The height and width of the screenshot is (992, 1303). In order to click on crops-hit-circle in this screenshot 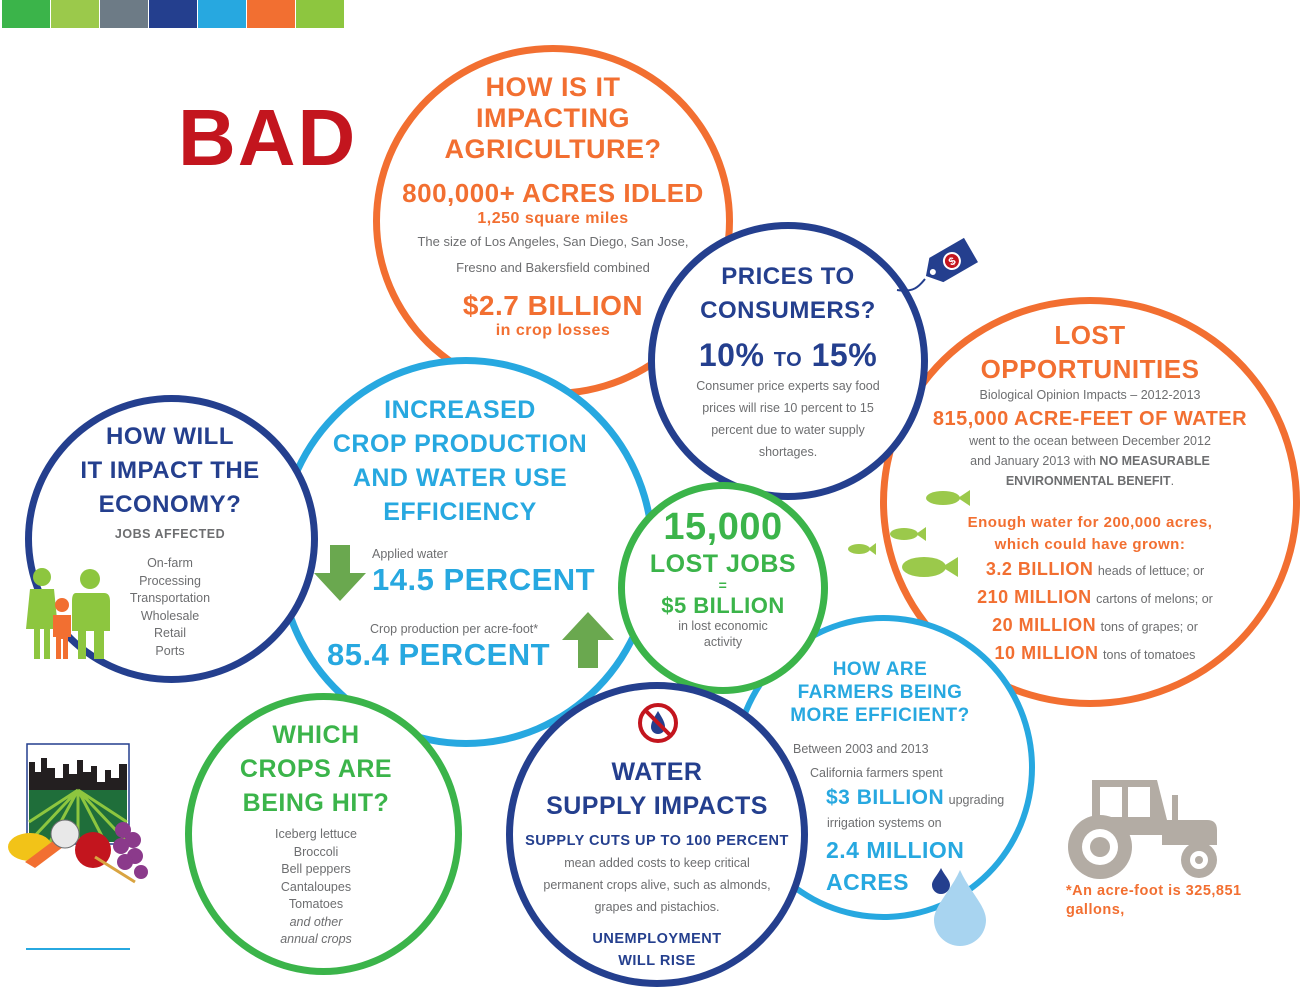, I will do `click(323, 834)`.